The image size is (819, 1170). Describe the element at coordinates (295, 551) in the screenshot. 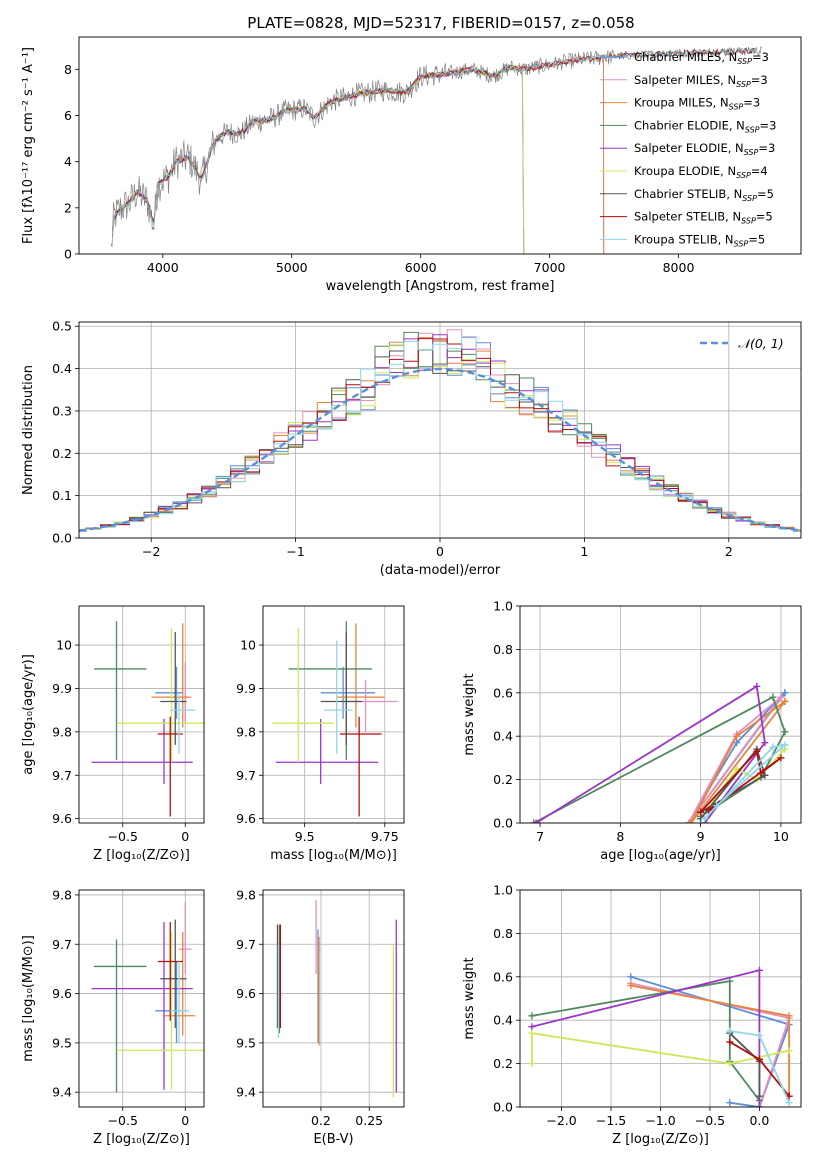

I see `x-tick-label: −1` at that location.